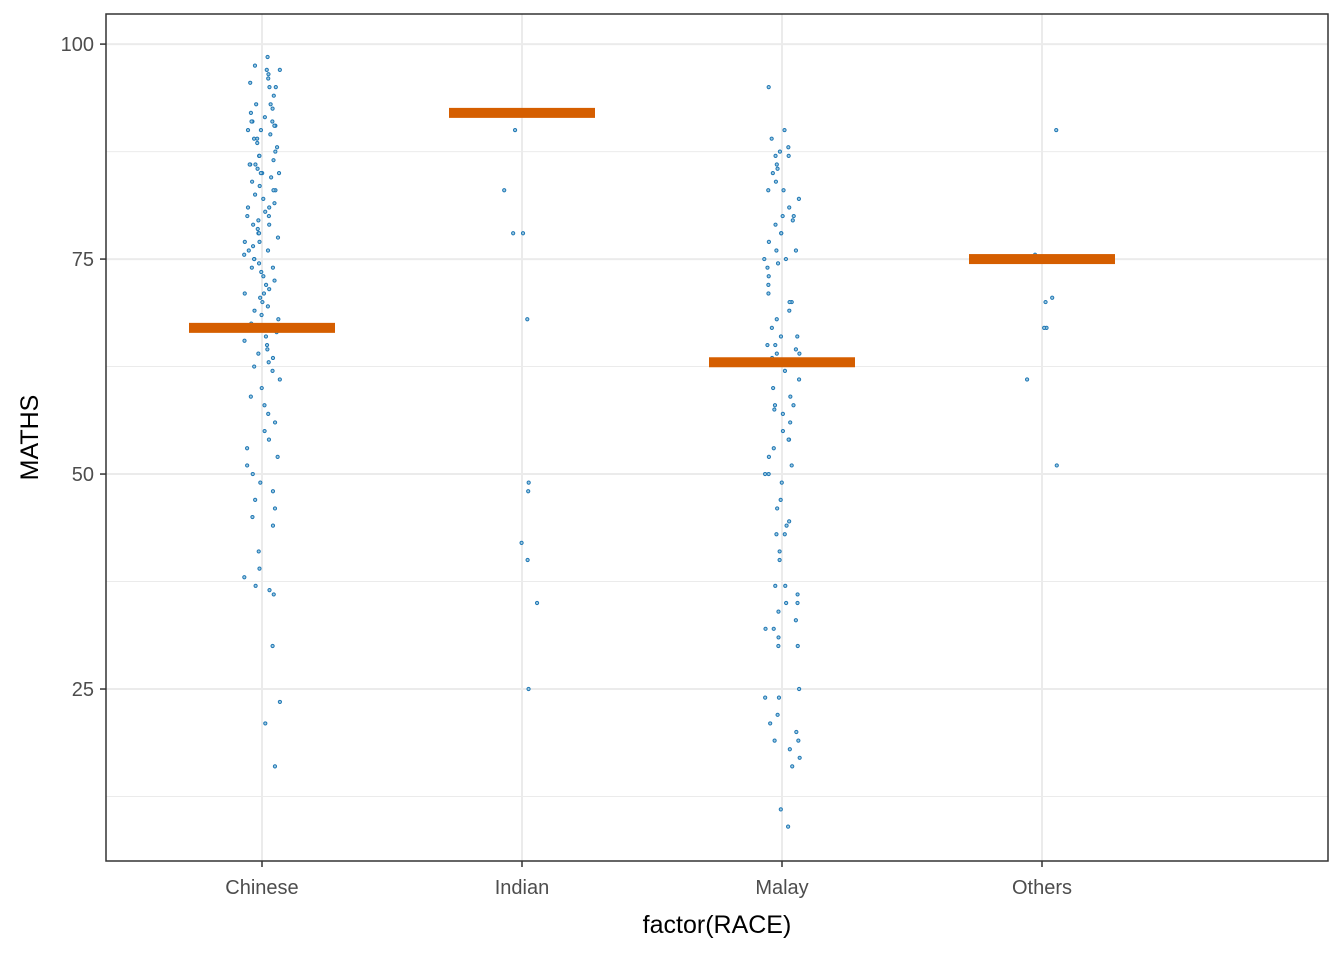  What do you see at coordinates (83, 690) in the screenshot?
I see `y-tick-label: 25` at bounding box center [83, 690].